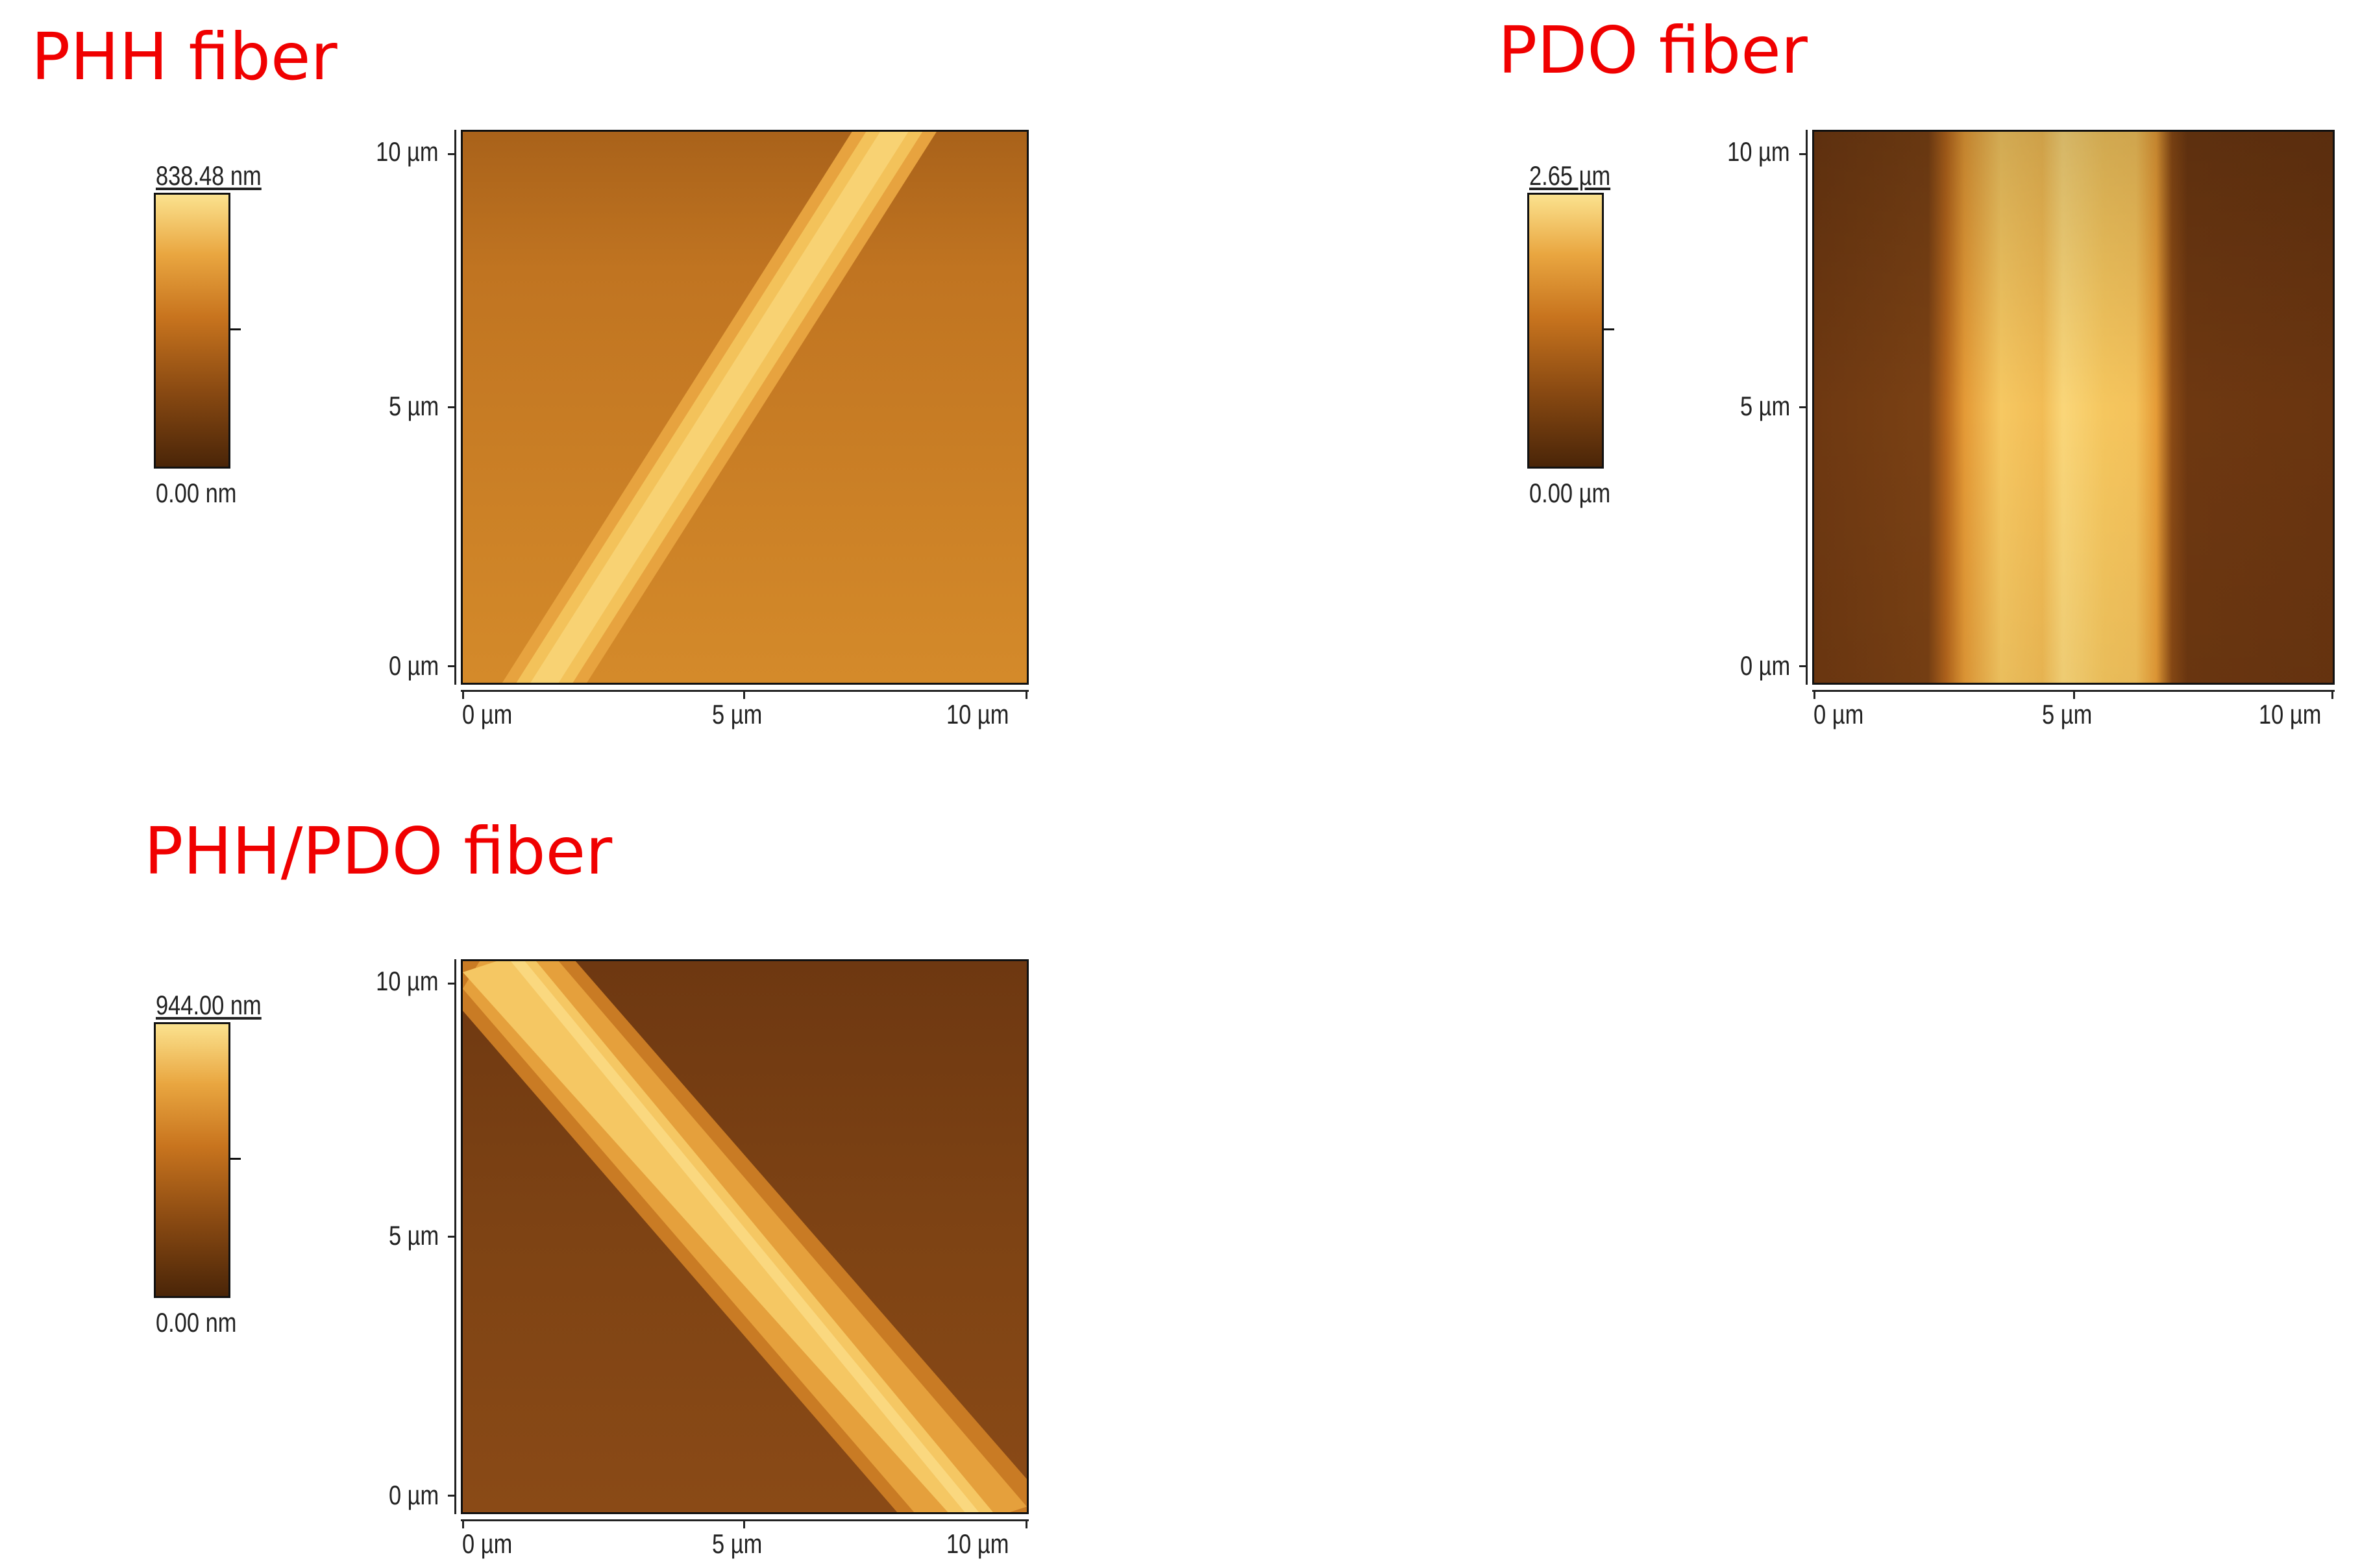 The image size is (2360, 1568). What do you see at coordinates (1609, 329) in the screenshot?
I see `pdo-colorbar-tick` at bounding box center [1609, 329].